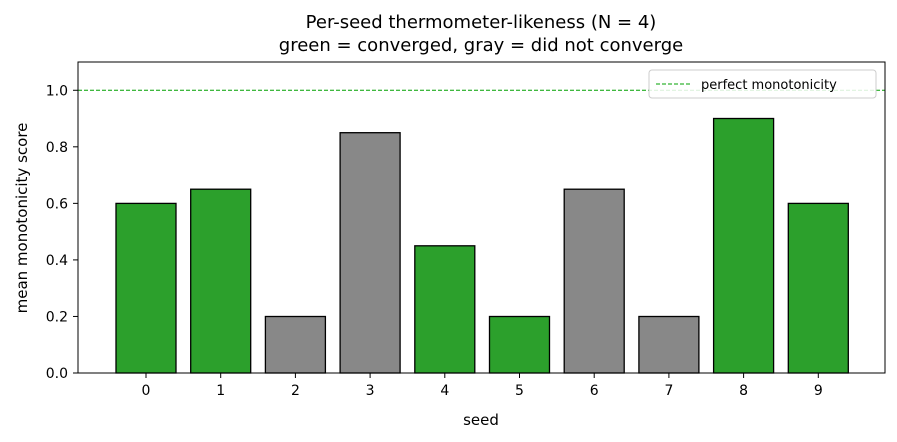 This screenshot has height=442, width=897. I want to click on y-tick-label: 0.0, so click(57, 374).